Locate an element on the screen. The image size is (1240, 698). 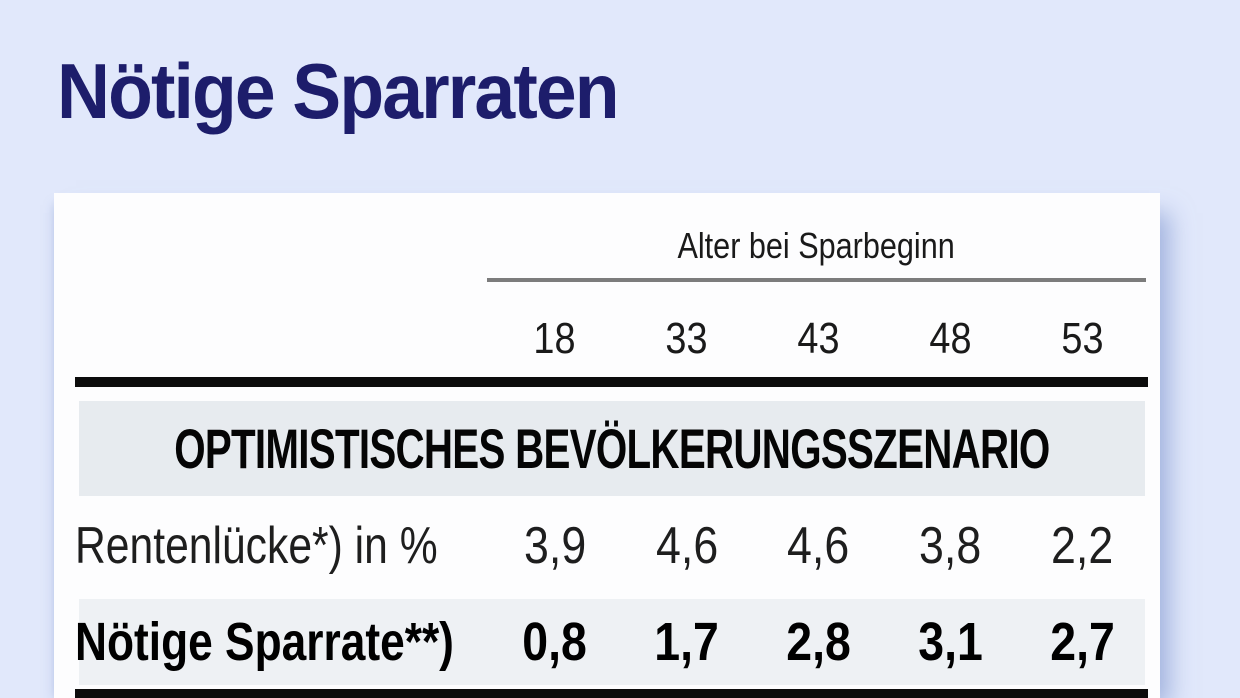
column-group-underline is located at coordinates (816, 280).